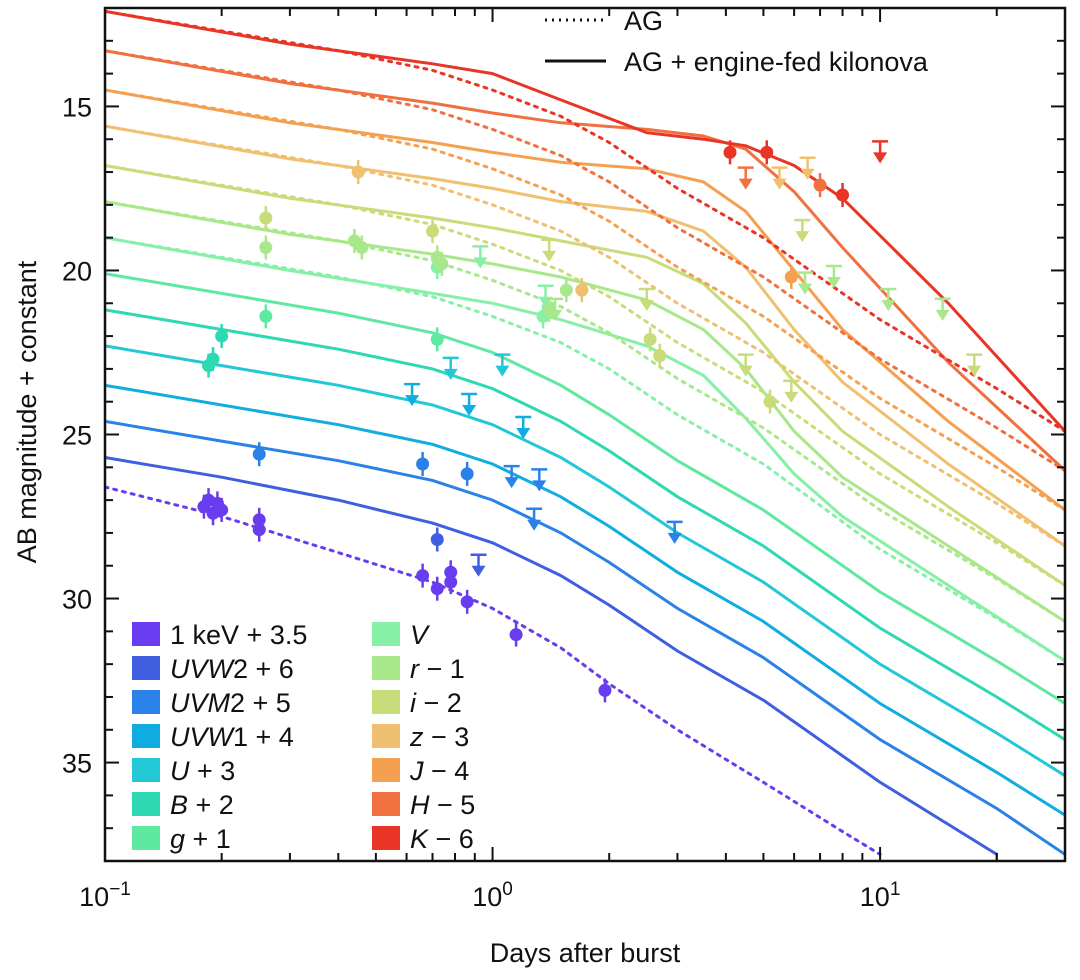 This screenshot has height=980, width=1080. Describe the element at coordinates (238, 635) in the screenshot. I see `band-legend-label-0: 1 keV + 3.5` at that location.